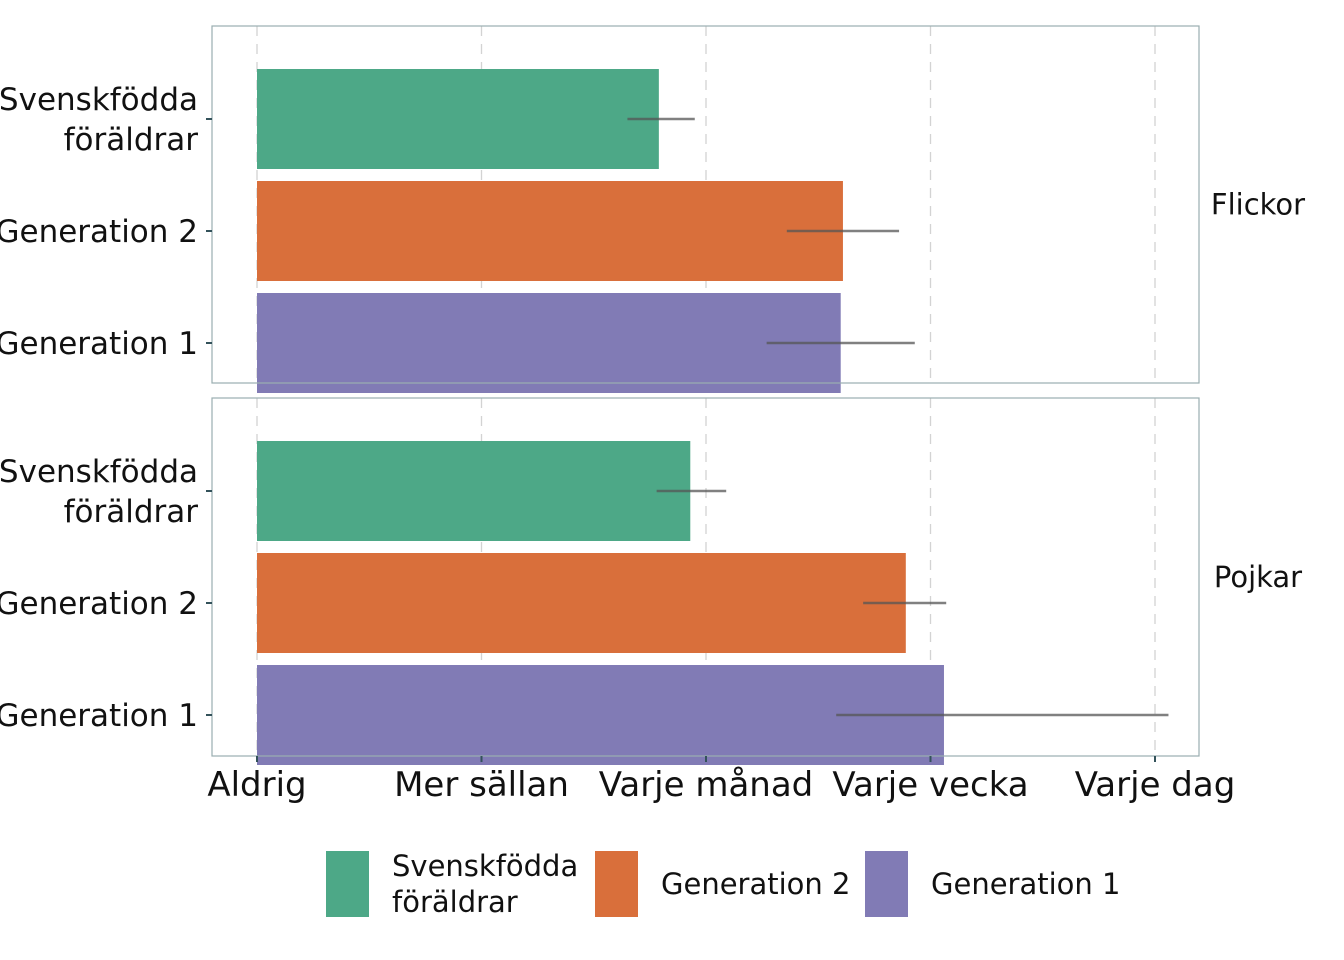  I want to click on legend-key-svenskfodda-foraldrar, so click(347, 884).